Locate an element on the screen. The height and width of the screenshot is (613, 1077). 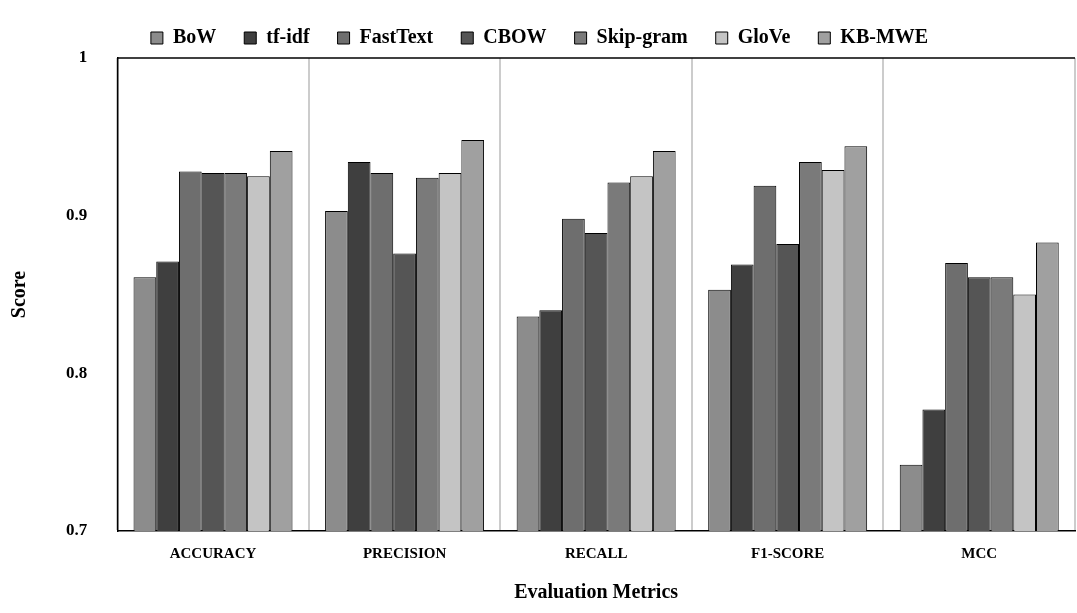
x-tick-label: MCC is located at coordinates (979, 552).